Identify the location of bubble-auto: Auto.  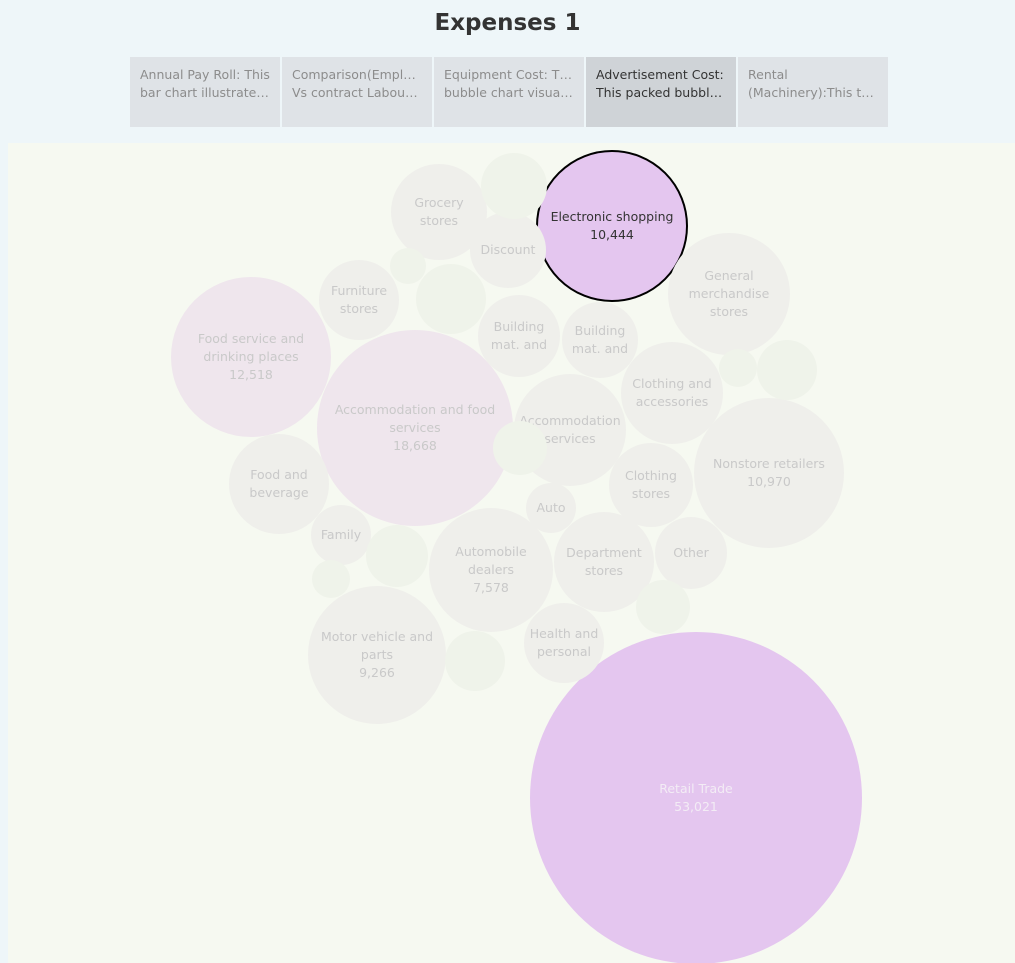
(551, 508).